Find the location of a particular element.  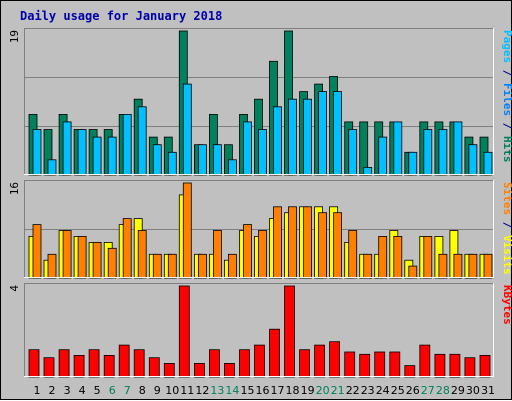

y-max-label-hits-files-pages: 19 is located at coordinates (14, 36).